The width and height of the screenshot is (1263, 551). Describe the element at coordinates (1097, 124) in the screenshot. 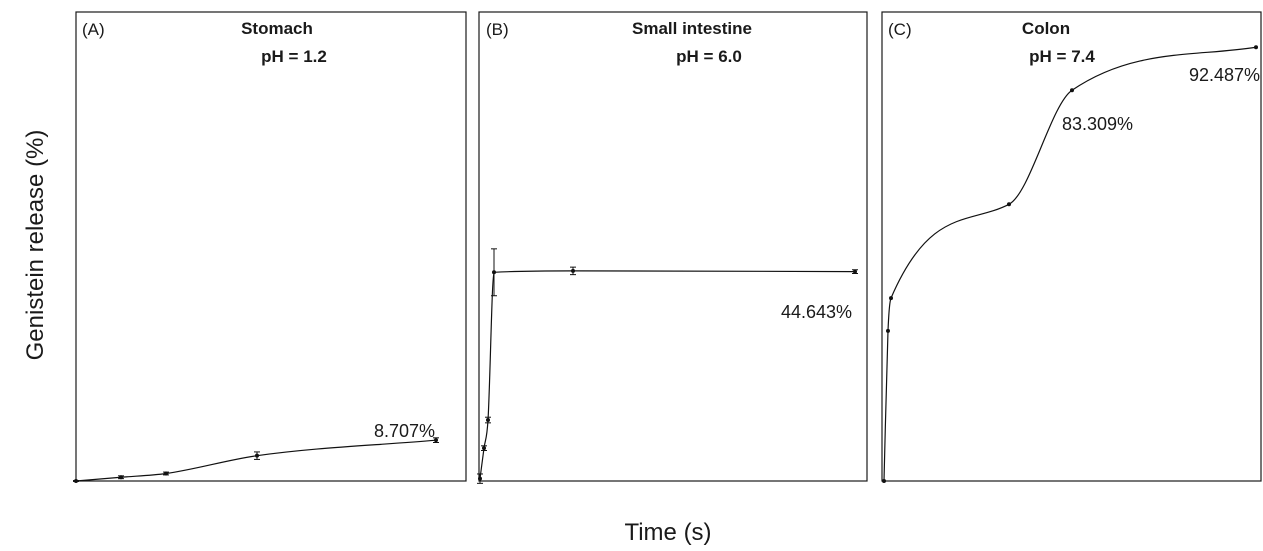

I see `data-value-label: 83.309%` at that location.